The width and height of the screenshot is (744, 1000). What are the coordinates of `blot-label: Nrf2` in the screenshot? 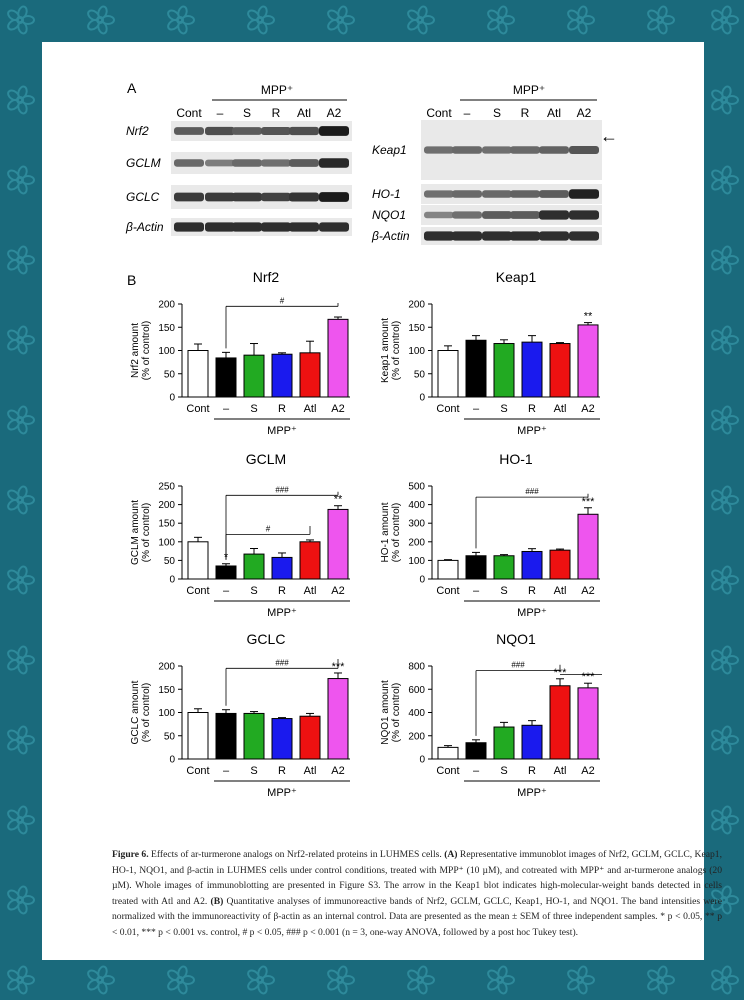 It's located at (137, 131).